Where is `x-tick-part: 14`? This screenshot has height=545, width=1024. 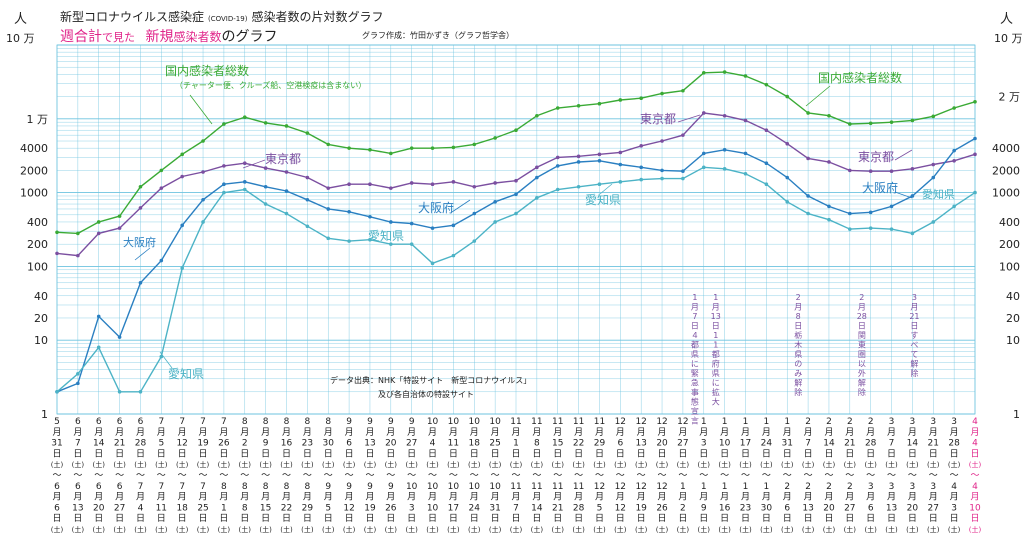 x-tick-part: 14 is located at coordinates (913, 444).